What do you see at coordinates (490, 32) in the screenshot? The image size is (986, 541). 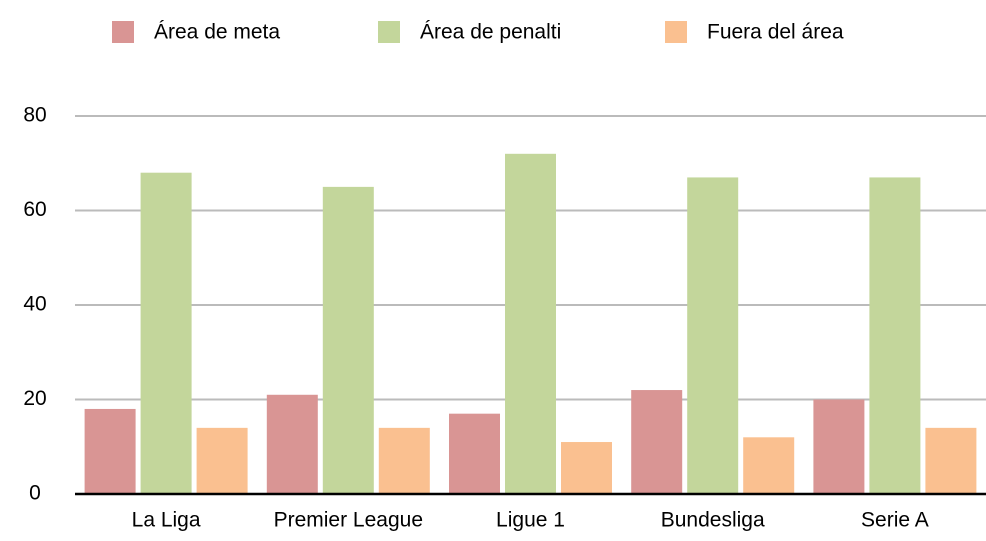 I see `legend-label: Área de penalti` at bounding box center [490, 32].